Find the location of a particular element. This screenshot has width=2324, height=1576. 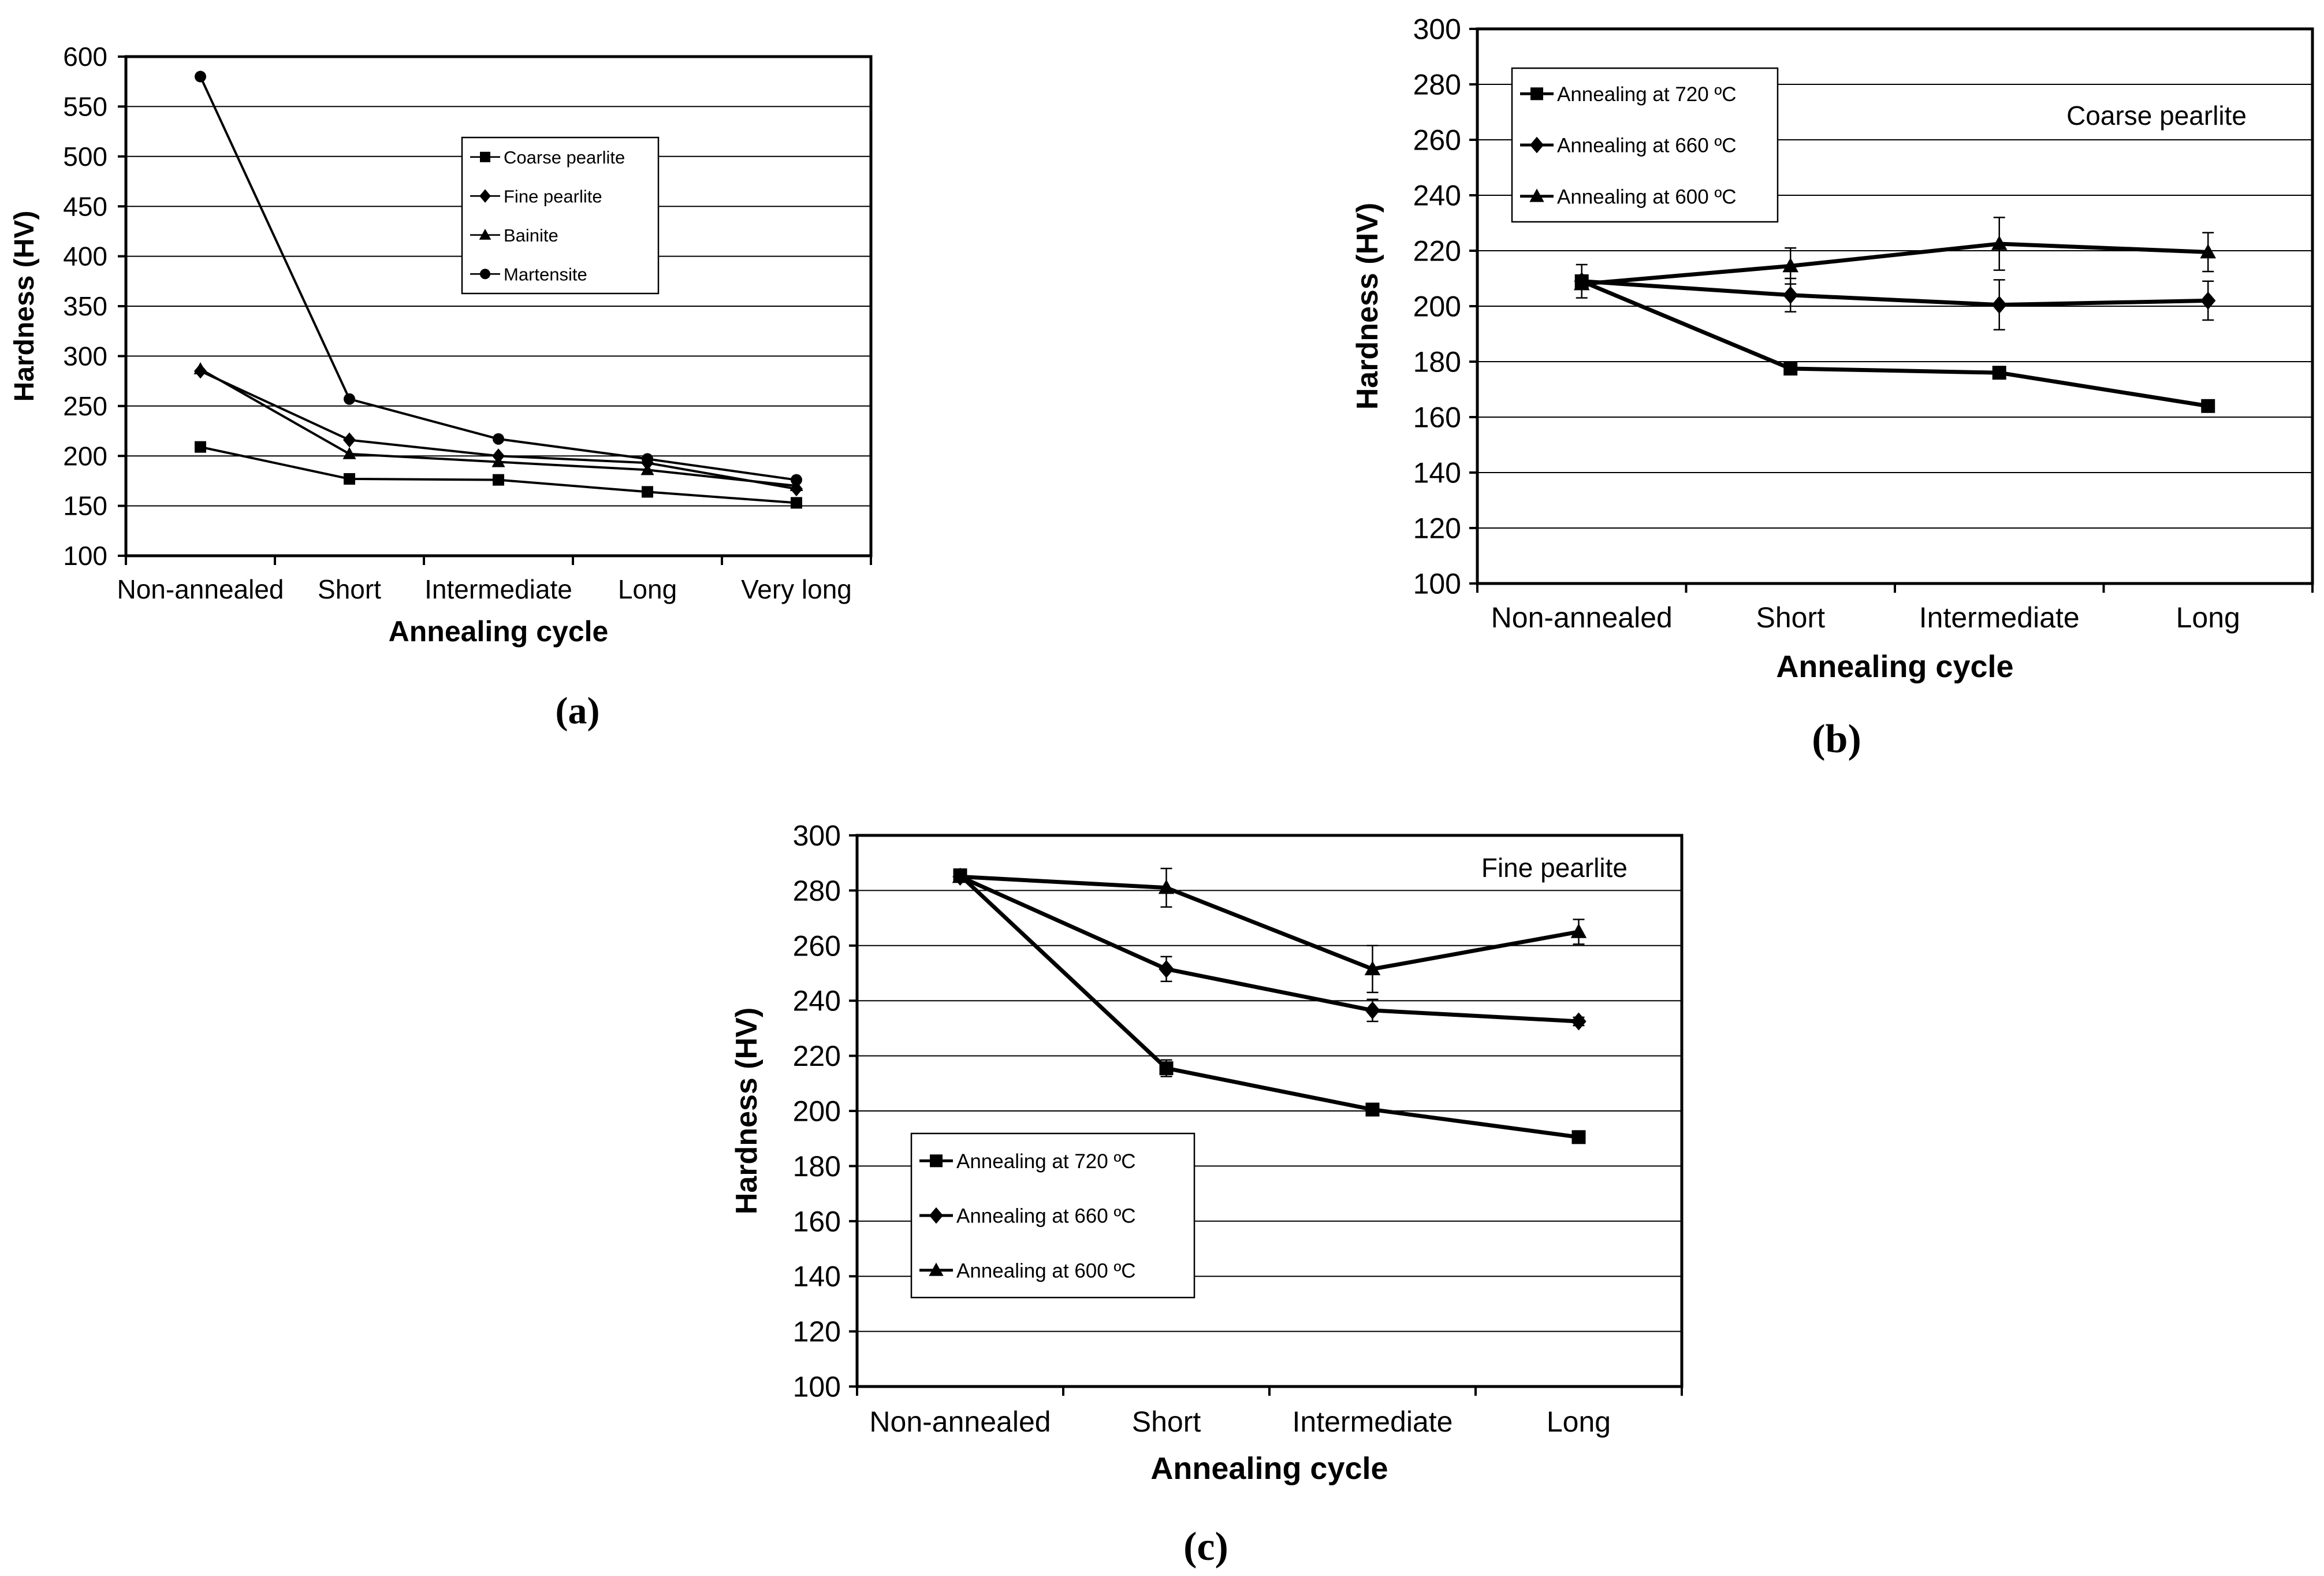

x-tick-label: Very long is located at coordinates (797, 589).